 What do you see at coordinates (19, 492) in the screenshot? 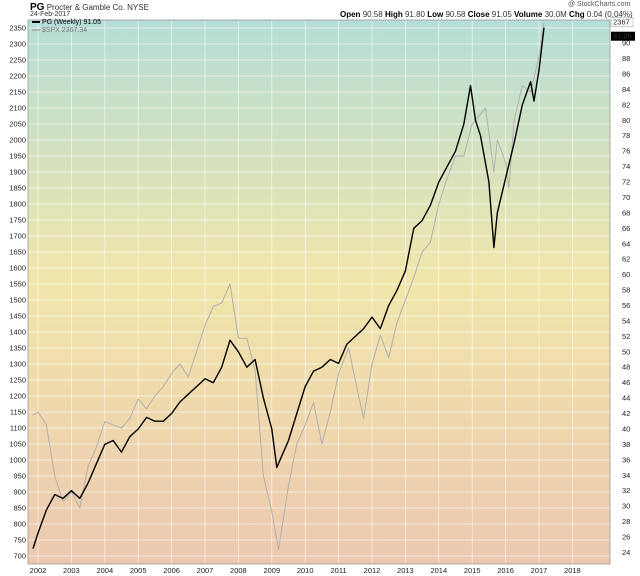
I see `left-tick-label: 900` at bounding box center [19, 492].